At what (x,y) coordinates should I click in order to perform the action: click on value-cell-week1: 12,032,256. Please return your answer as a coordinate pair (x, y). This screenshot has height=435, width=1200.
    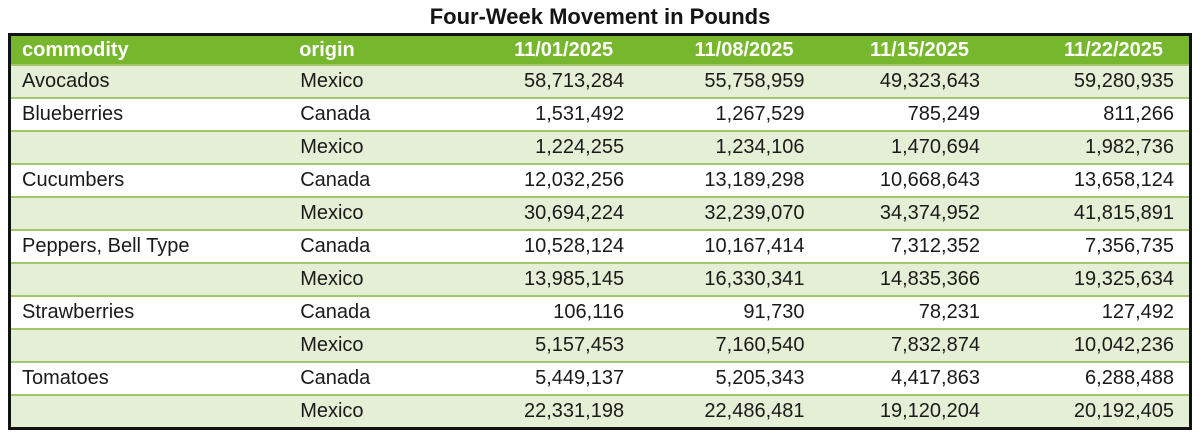
    Looking at the image, I should click on (544, 180).